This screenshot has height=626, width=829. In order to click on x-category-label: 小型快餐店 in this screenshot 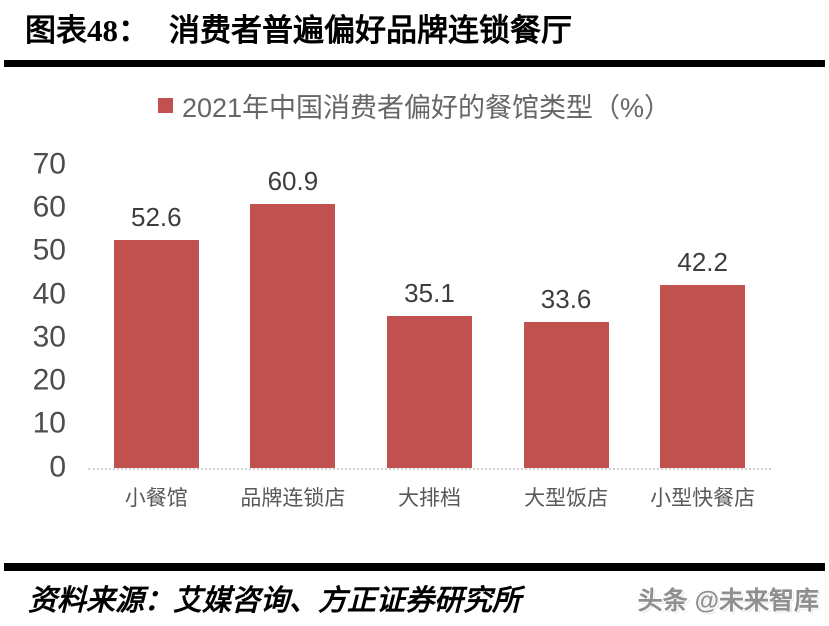, I will do `click(703, 497)`.